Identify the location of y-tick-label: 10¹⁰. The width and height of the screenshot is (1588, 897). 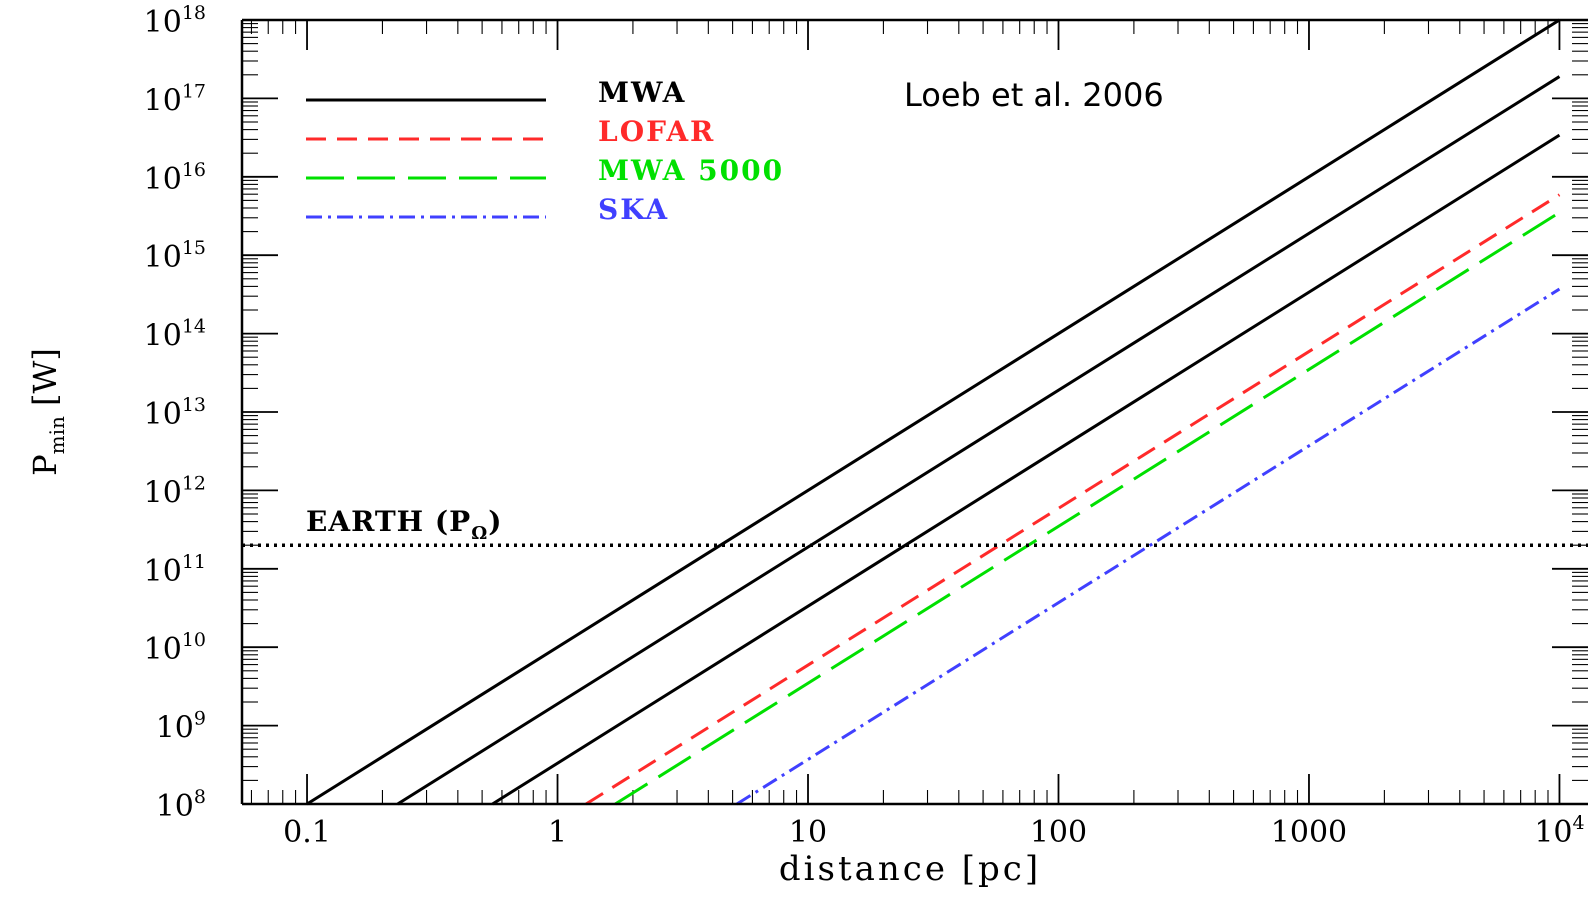
(175, 648).